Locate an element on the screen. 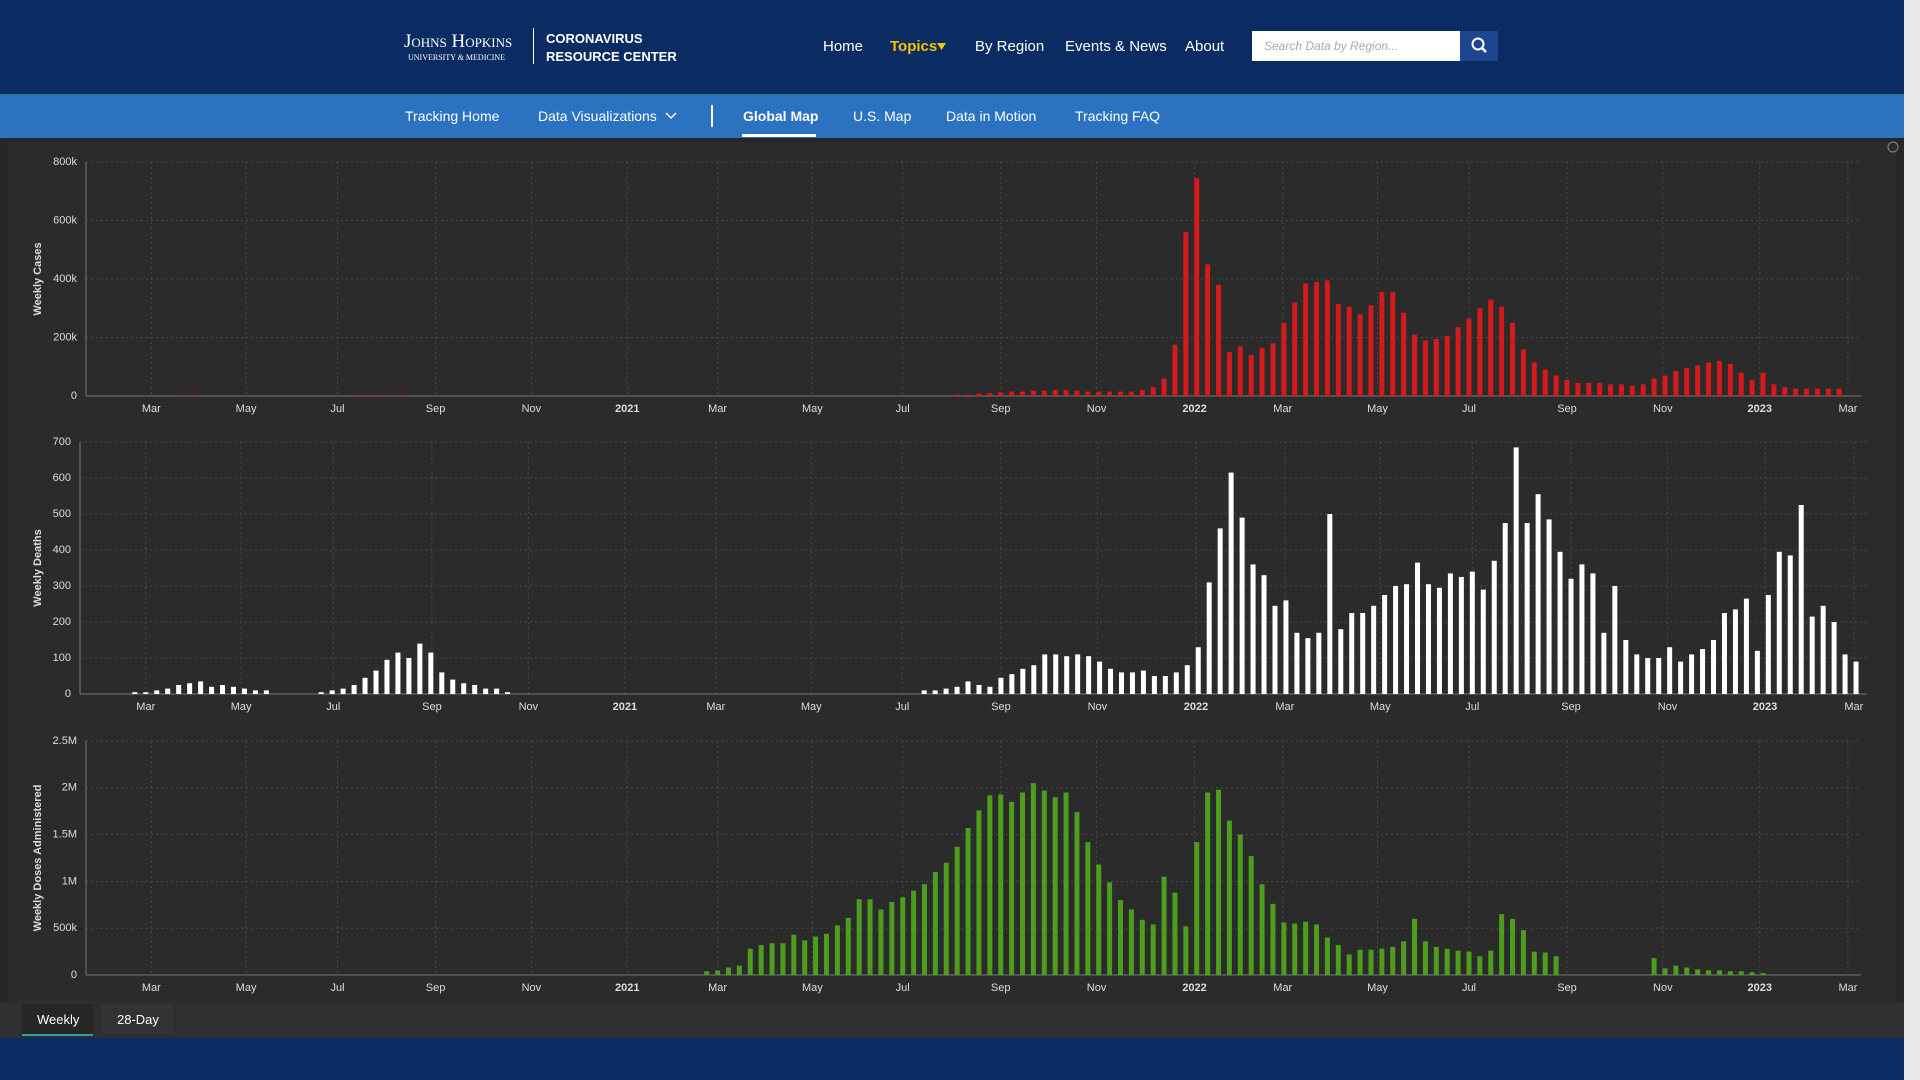 This screenshot has width=1920, height=1080. sub-nav-link: Tracking Home is located at coordinates (452, 116).